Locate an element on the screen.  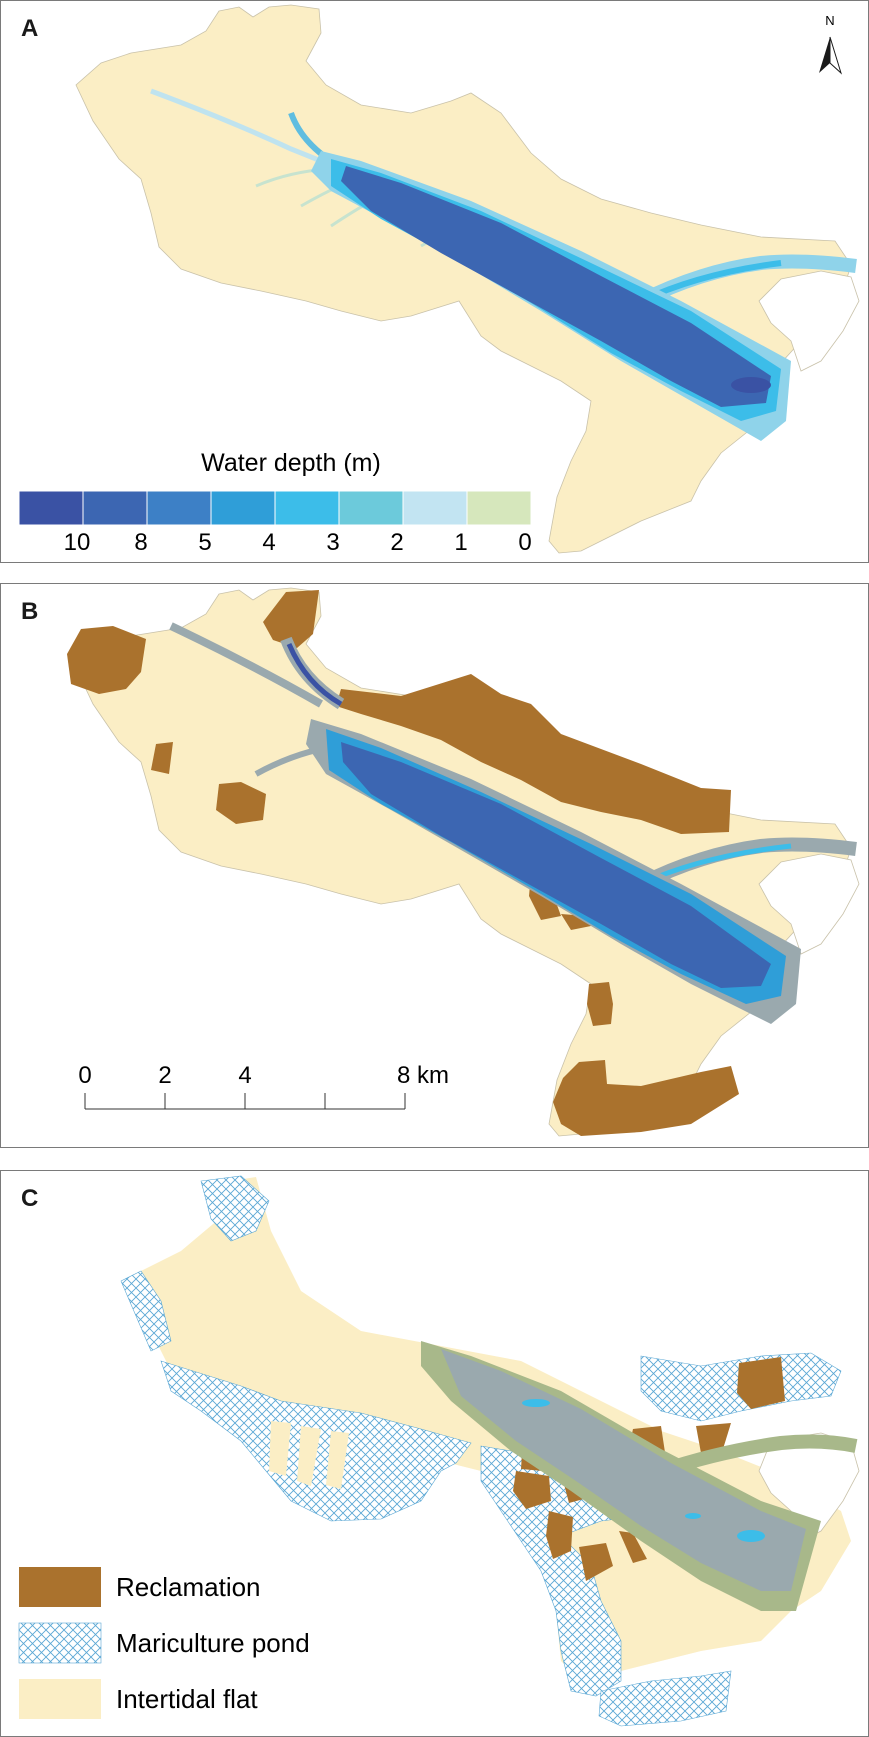
scale-bar-label: 0 is located at coordinates (84, 1075).